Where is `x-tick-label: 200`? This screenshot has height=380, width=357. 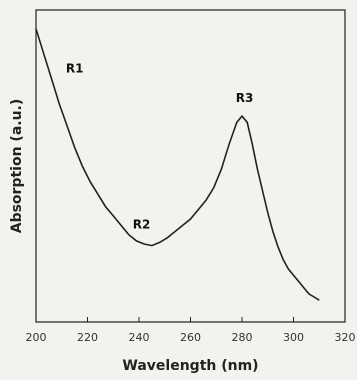
x-tick-label: 200 is located at coordinates (36, 337).